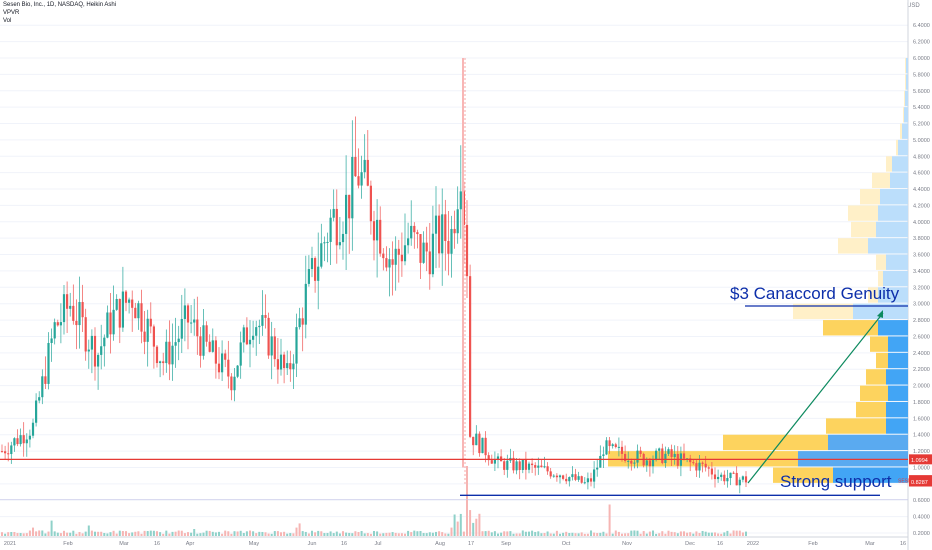 Image resolution: width=932 pixels, height=550 pixels. I want to click on y-tick-label: 3.6000, so click(921, 256).